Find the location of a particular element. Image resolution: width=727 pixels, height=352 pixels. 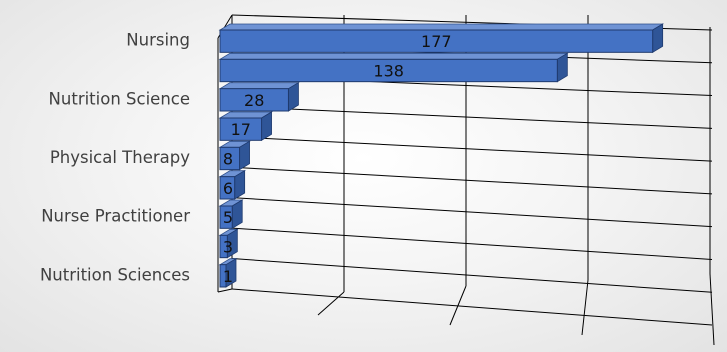

bar-value-label: 28 is located at coordinates (254, 100).